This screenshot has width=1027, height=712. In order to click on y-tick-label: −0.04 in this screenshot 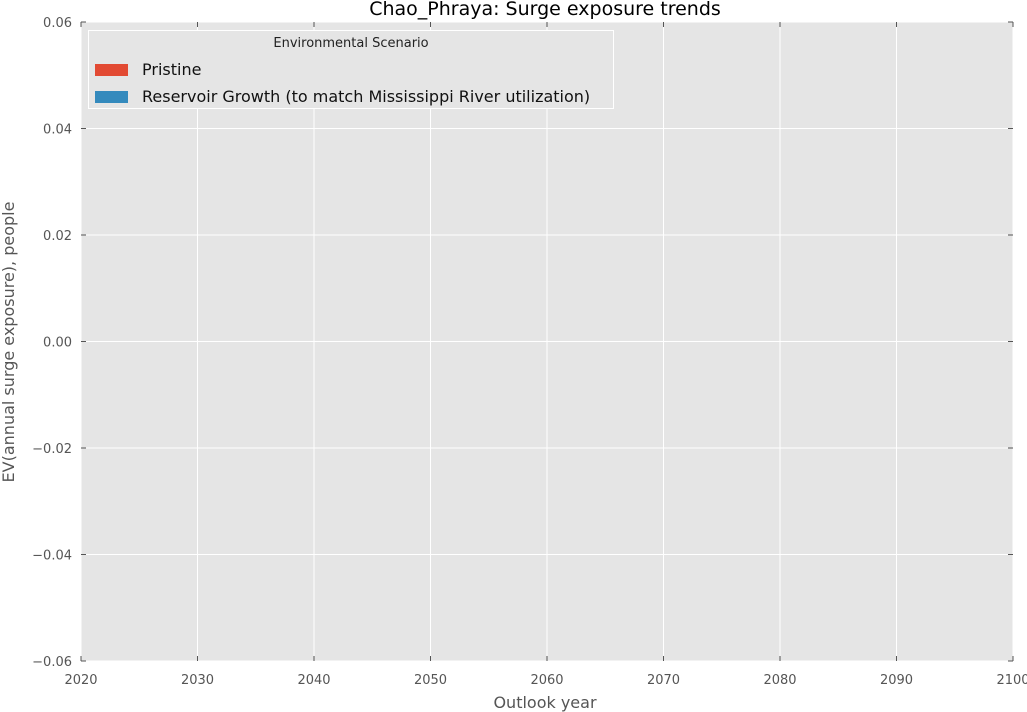, I will do `click(52, 556)`.